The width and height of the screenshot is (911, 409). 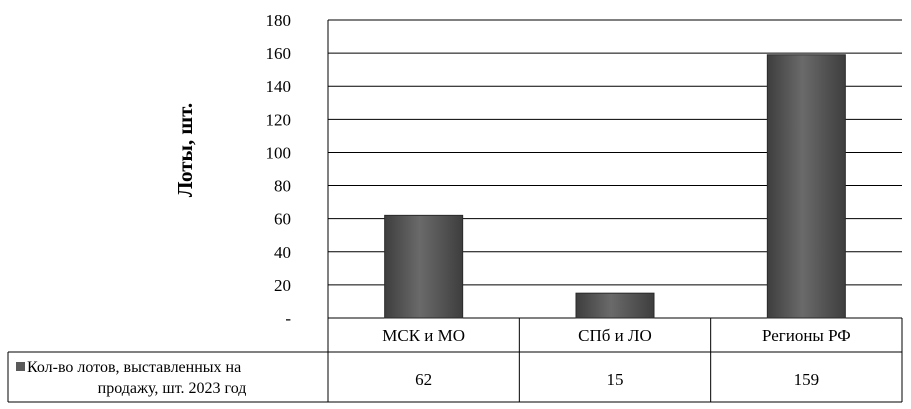 What do you see at coordinates (615, 335) in the screenshot?
I see `category-label: СПб и ЛО` at bounding box center [615, 335].